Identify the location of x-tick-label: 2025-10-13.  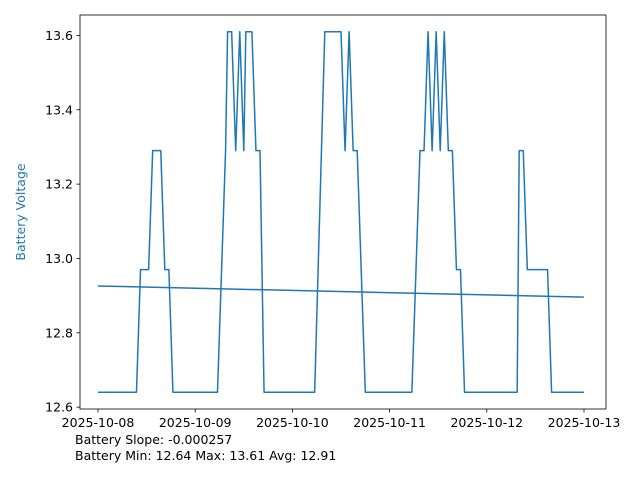
(584, 422).